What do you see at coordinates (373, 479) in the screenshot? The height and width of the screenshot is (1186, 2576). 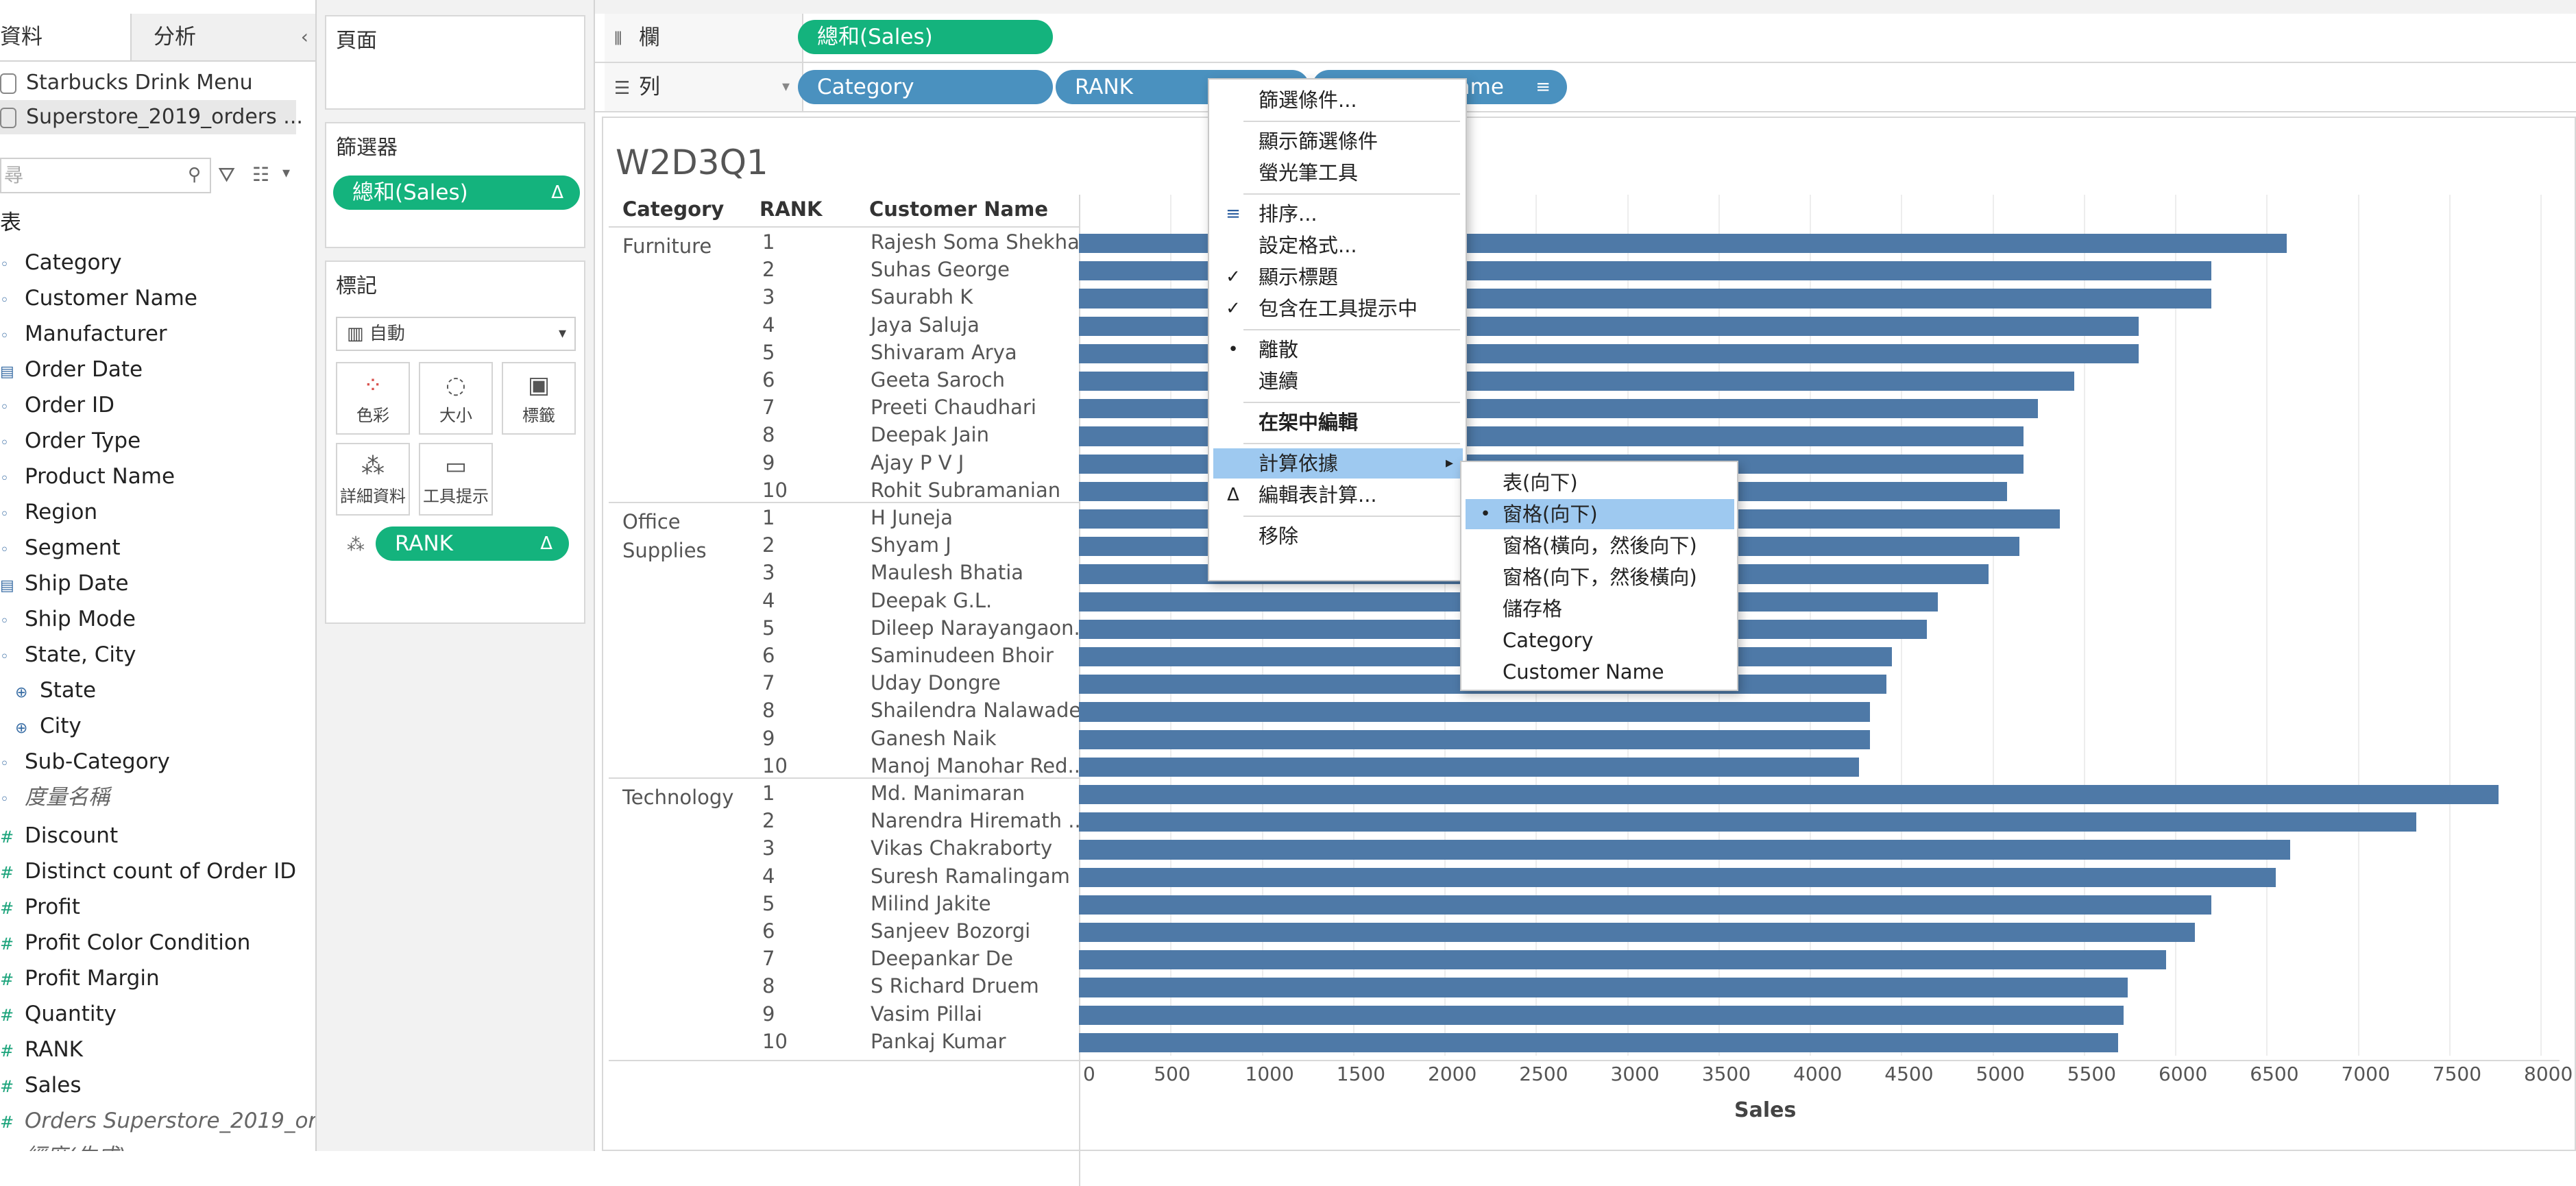 I see `detail-button: ⁂ 詳細資料` at bounding box center [373, 479].